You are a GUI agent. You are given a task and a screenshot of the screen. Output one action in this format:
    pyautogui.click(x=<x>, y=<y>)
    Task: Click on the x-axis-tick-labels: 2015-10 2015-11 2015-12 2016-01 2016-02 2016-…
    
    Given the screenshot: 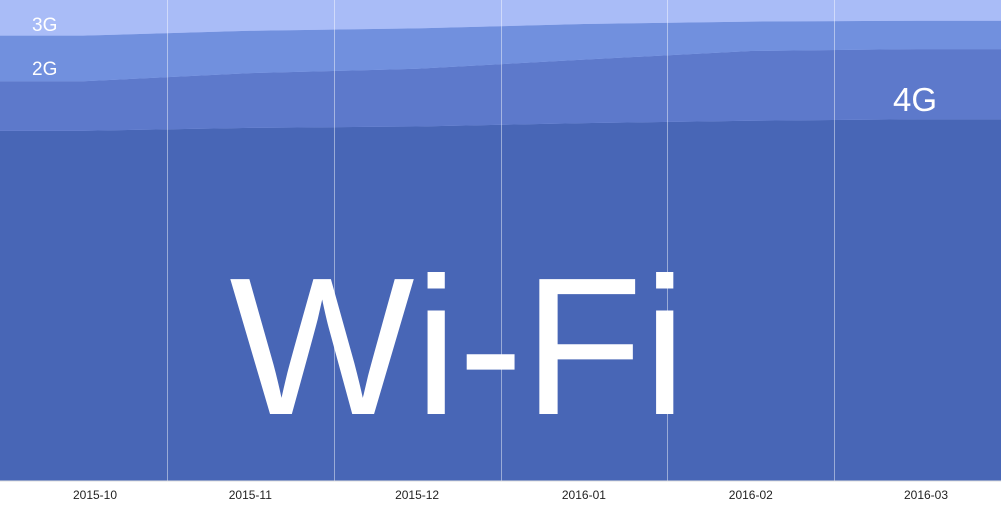 What is the action you would take?
    pyautogui.click(x=510, y=495)
    